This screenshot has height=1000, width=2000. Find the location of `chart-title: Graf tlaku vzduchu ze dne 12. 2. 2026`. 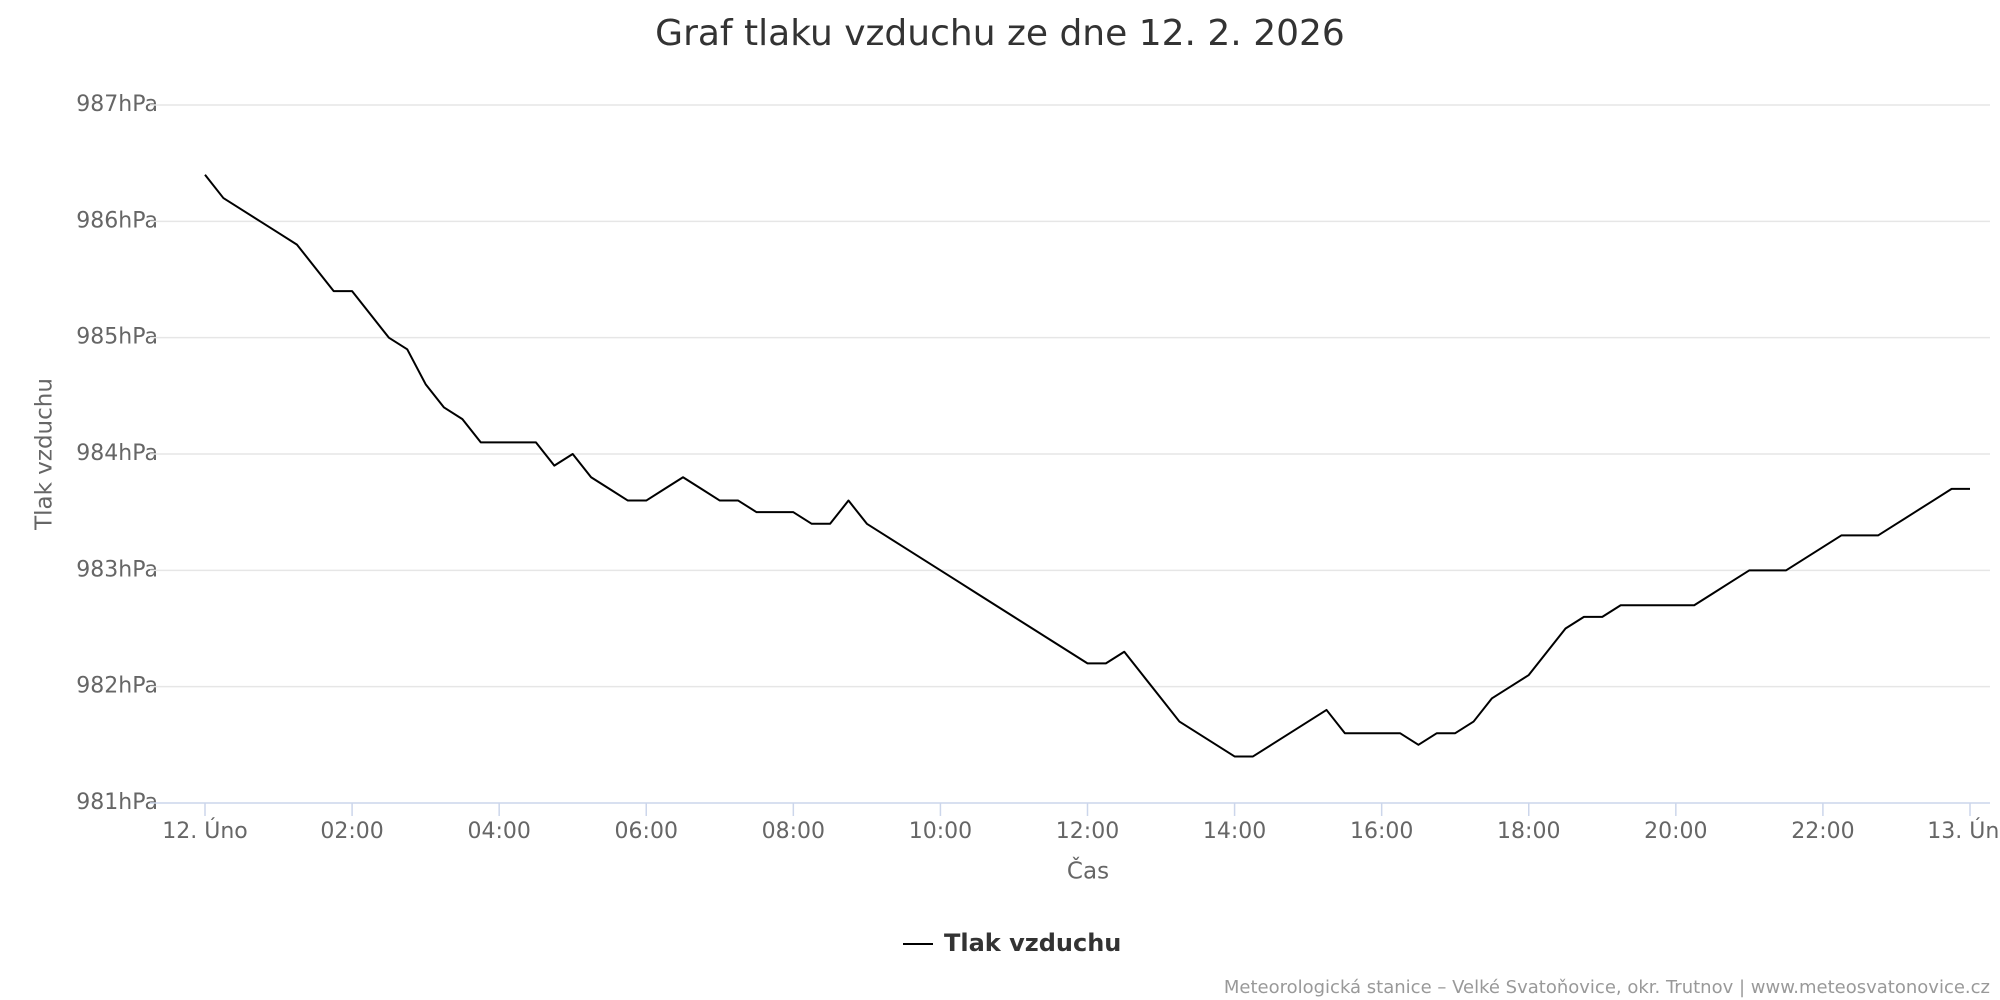

chart-title: Graf tlaku vzduchu ze dne 12. 2. 2026 is located at coordinates (1000, 33).